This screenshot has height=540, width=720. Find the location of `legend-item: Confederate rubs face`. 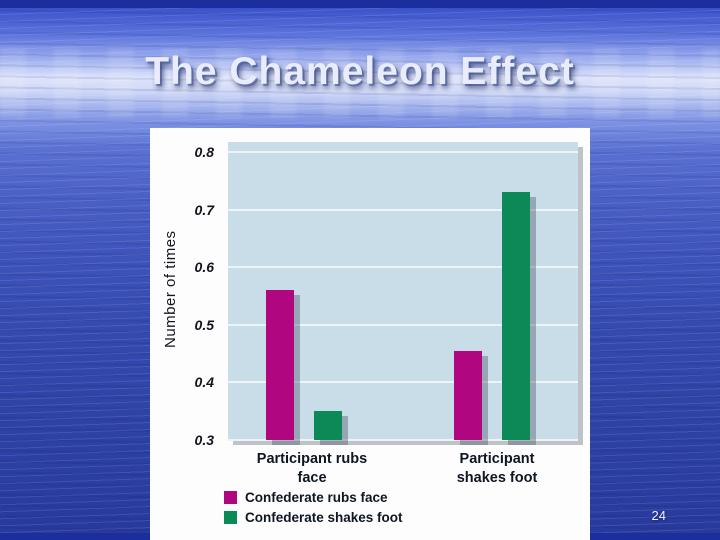

legend-item: Confederate rubs face is located at coordinates (313, 497).